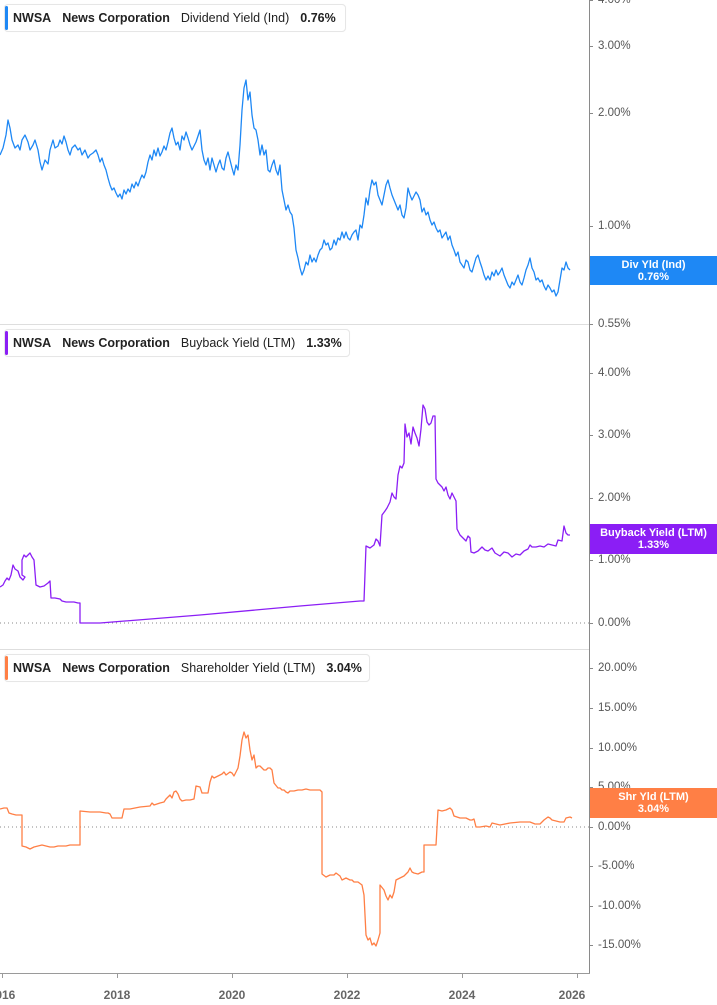  I want to click on x-tick-label: 2016, so click(8, 995).